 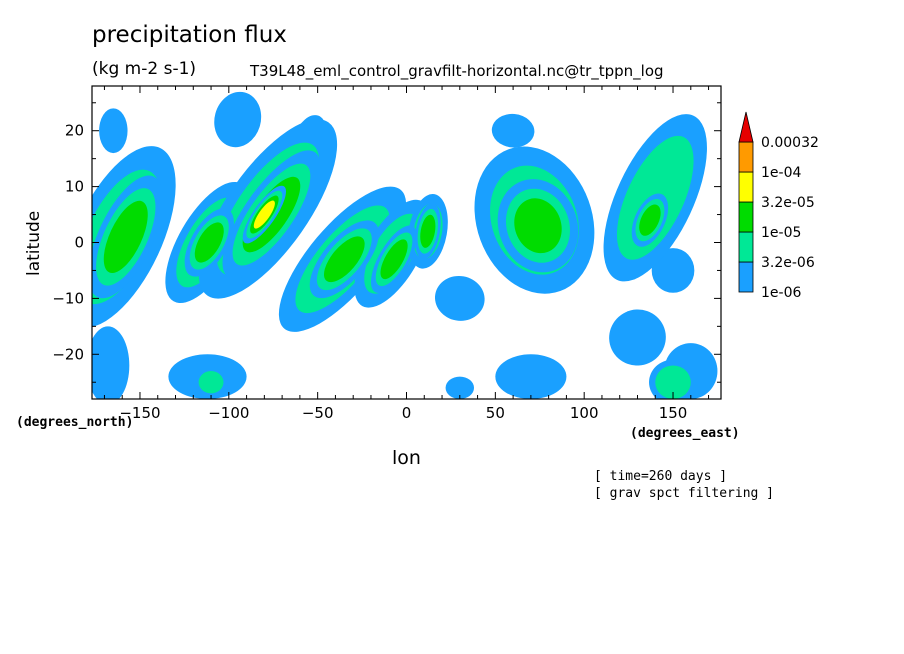 I want to click on x-tick-label: 0, so click(x=407, y=413).